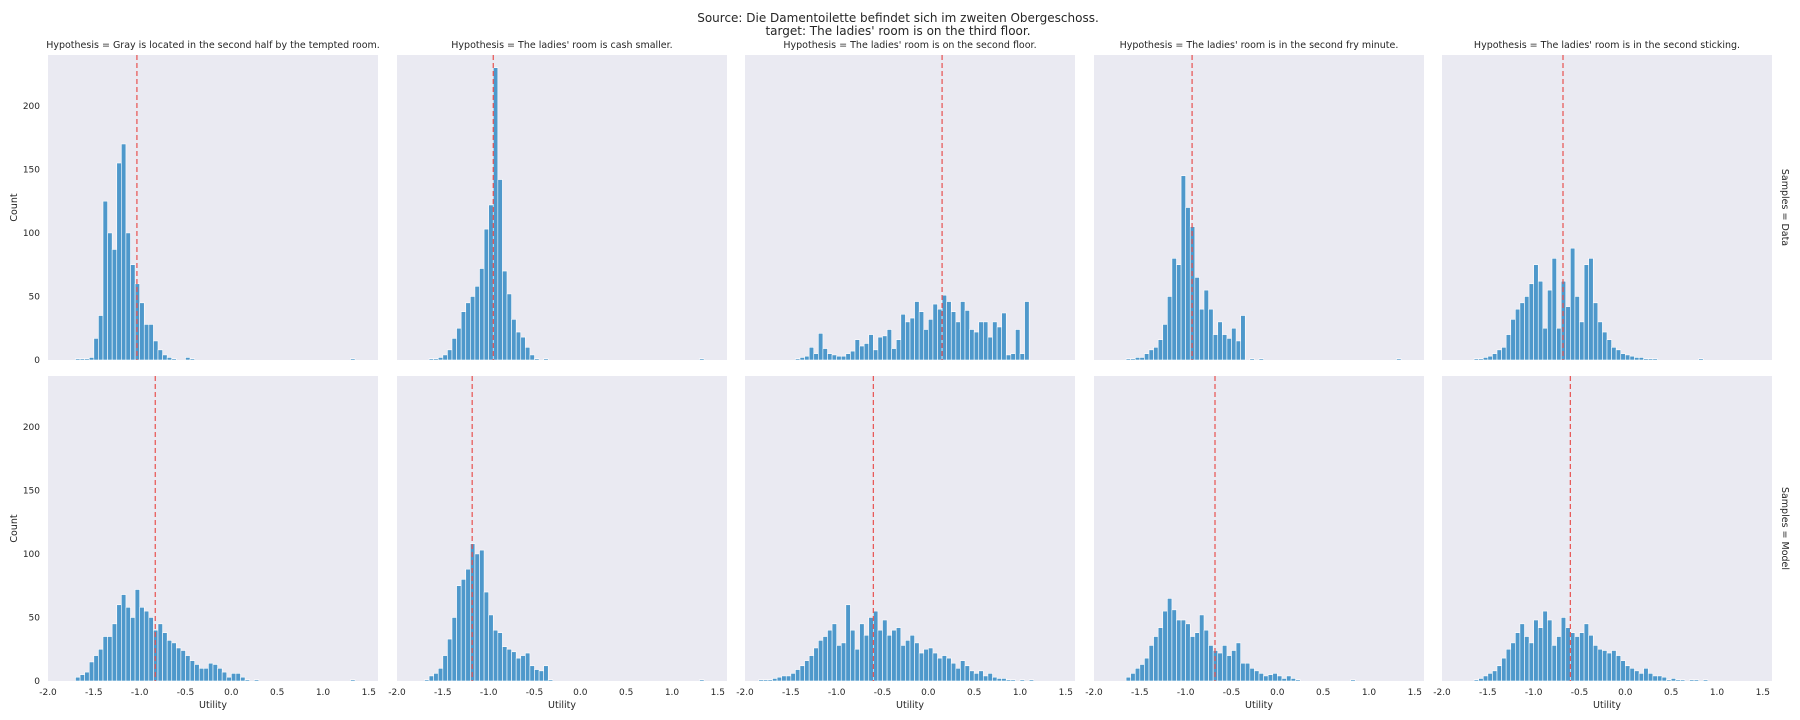  What do you see at coordinates (1259, 705) in the screenshot?
I see `x-axis-label: Utility` at bounding box center [1259, 705].